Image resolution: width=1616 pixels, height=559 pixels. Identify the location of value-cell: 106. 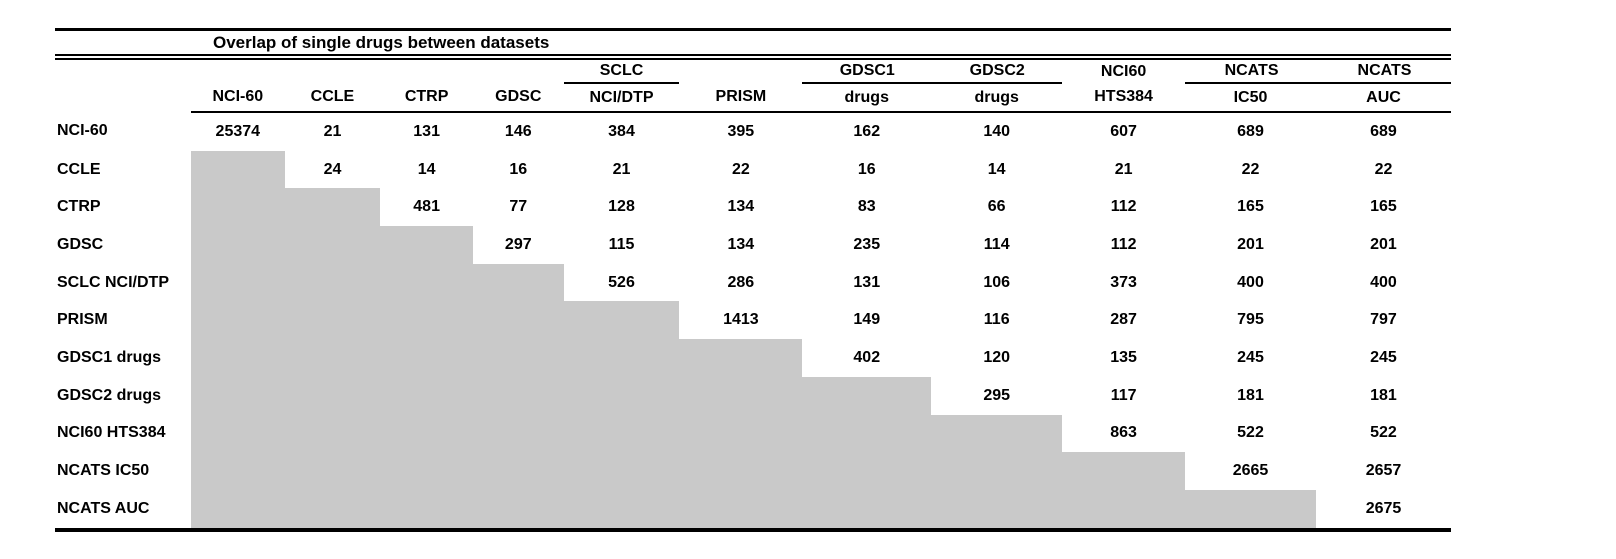
(997, 282).